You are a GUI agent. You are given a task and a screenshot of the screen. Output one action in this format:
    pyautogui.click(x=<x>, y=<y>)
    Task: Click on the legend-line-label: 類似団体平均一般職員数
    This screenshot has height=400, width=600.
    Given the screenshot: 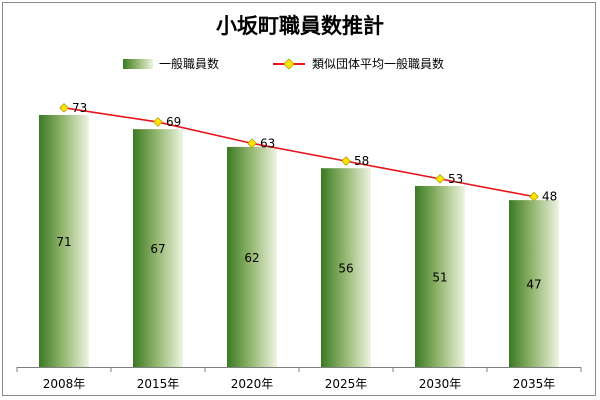 What is the action you would take?
    pyautogui.click(x=378, y=63)
    